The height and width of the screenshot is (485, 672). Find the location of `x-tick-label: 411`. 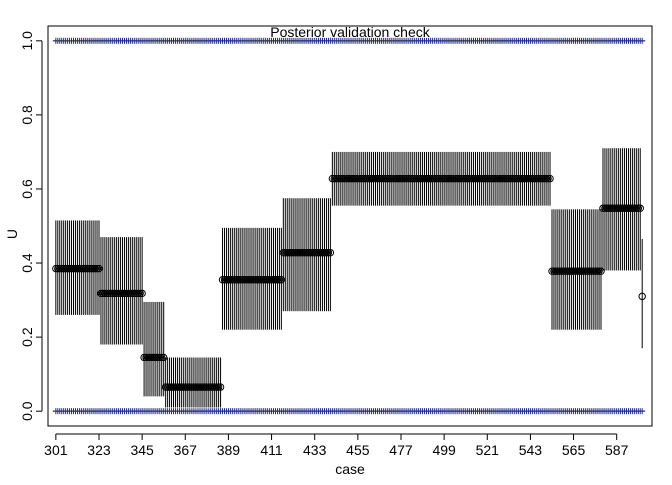

x-tick-label: 411 is located at coordinates (271, 450).